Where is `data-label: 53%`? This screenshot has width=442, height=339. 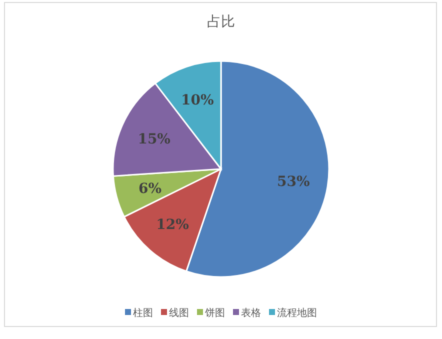
data-label: 53% is located at coordinates (293, 182).